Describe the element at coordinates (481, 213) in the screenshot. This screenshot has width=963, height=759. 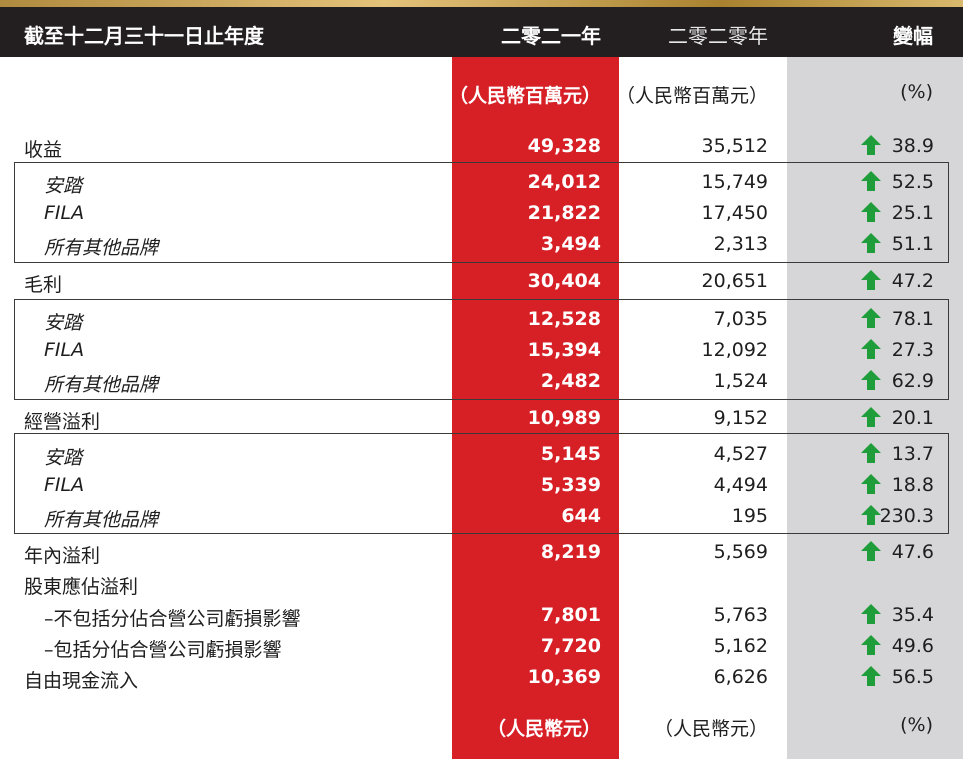
I see `table-row: FILA 21,822 17,450 25.1` at that location.